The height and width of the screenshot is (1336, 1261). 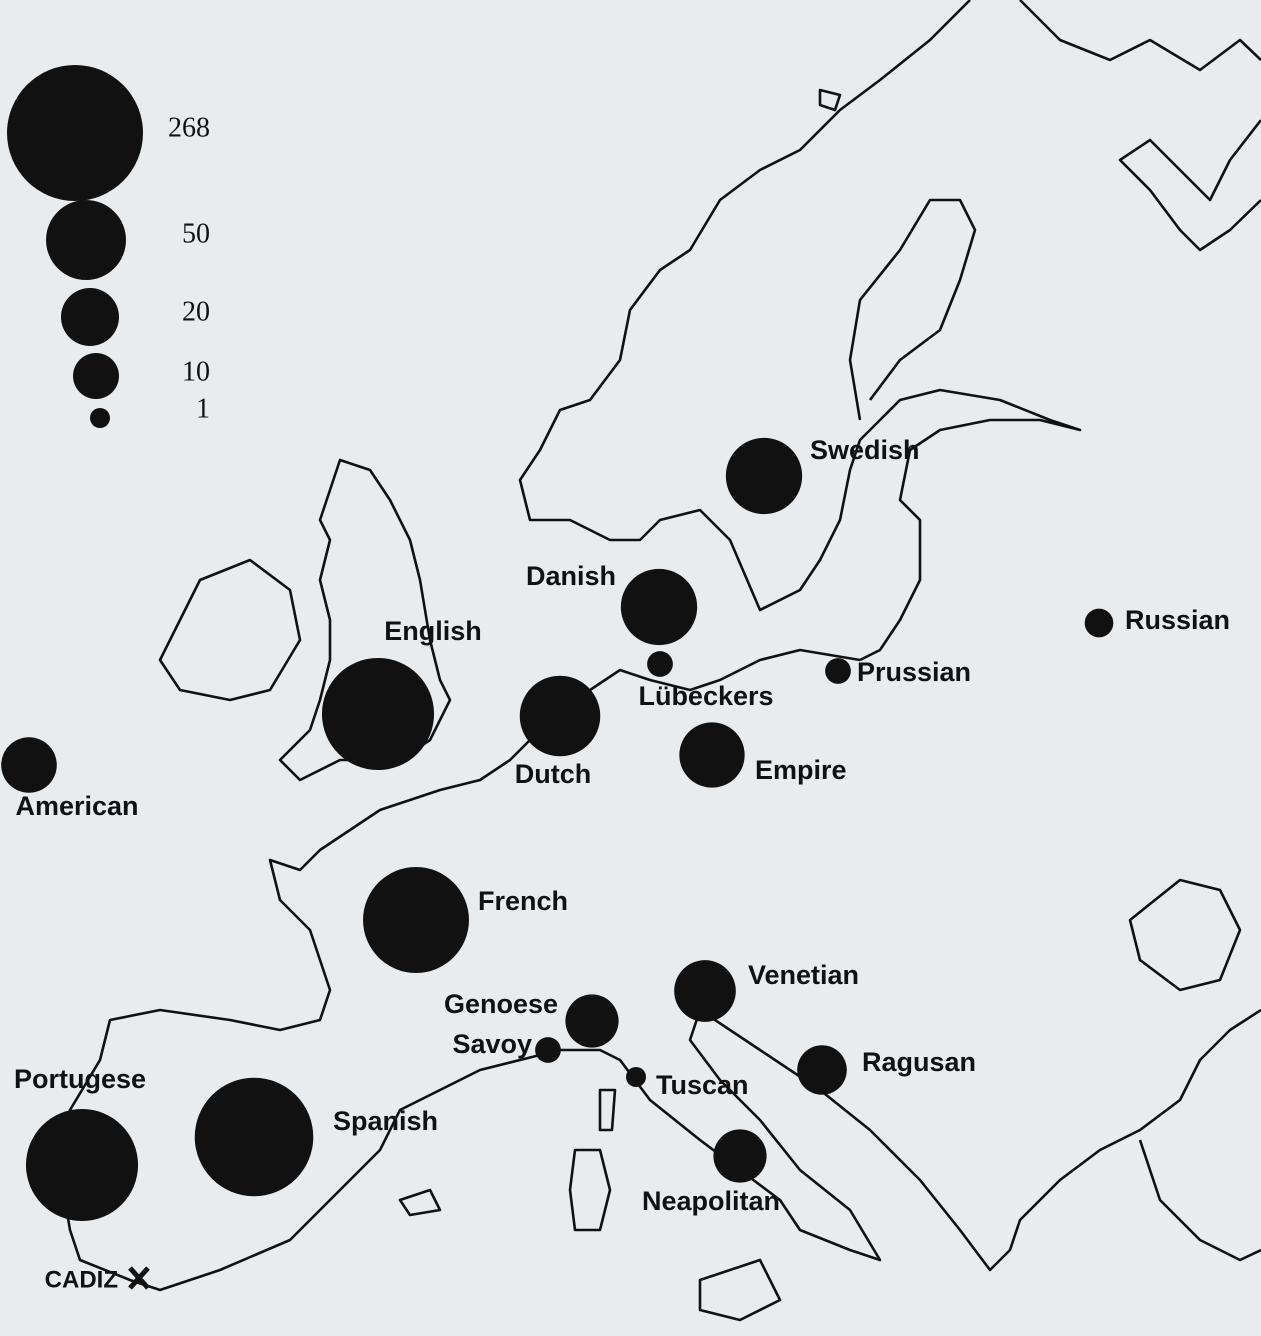 I want to click on cross-marker, so click(x=139, y=1278).